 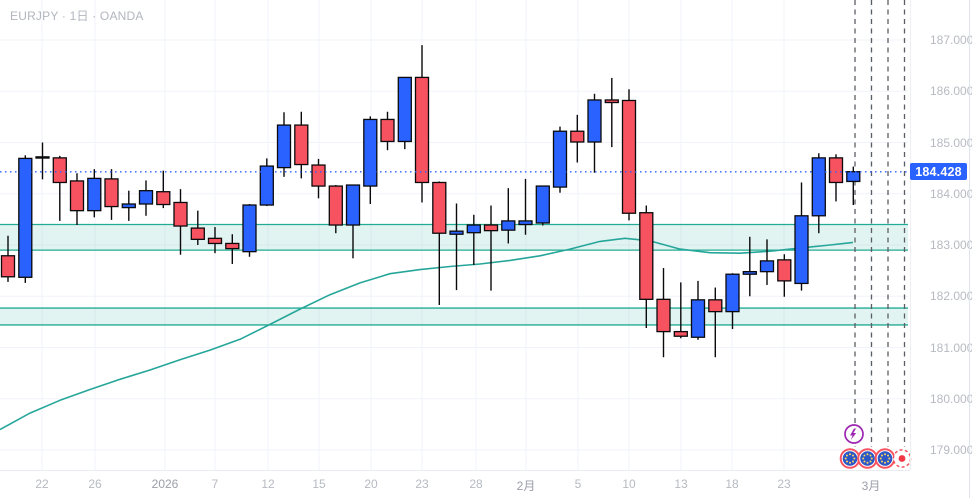 I want to click on time-tick-label: 23, so click(x=784, y=484).